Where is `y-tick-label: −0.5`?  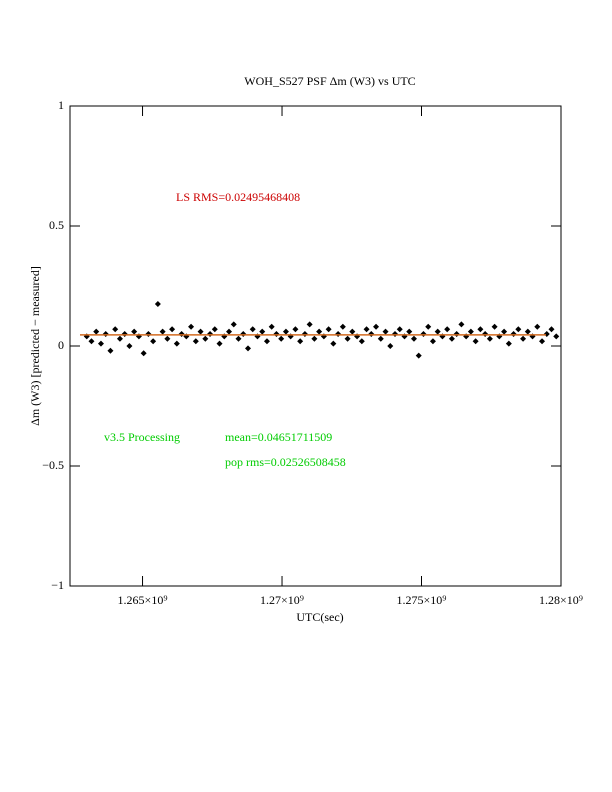
y-tick-label: −0.5 is located at coordinates (53, 465).